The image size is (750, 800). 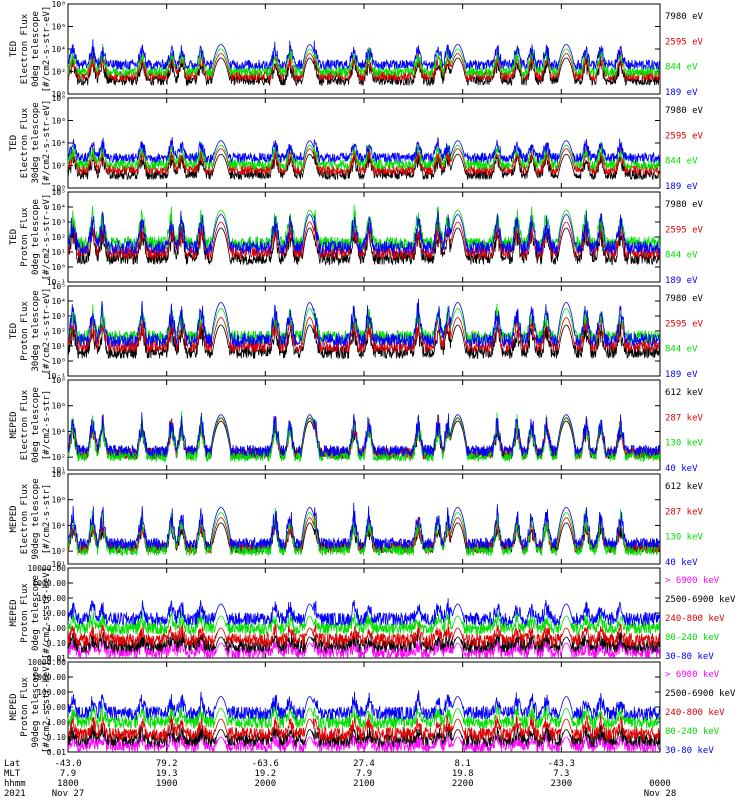 I want to click on series-line-7980-ev, so click(x=363, y=244).